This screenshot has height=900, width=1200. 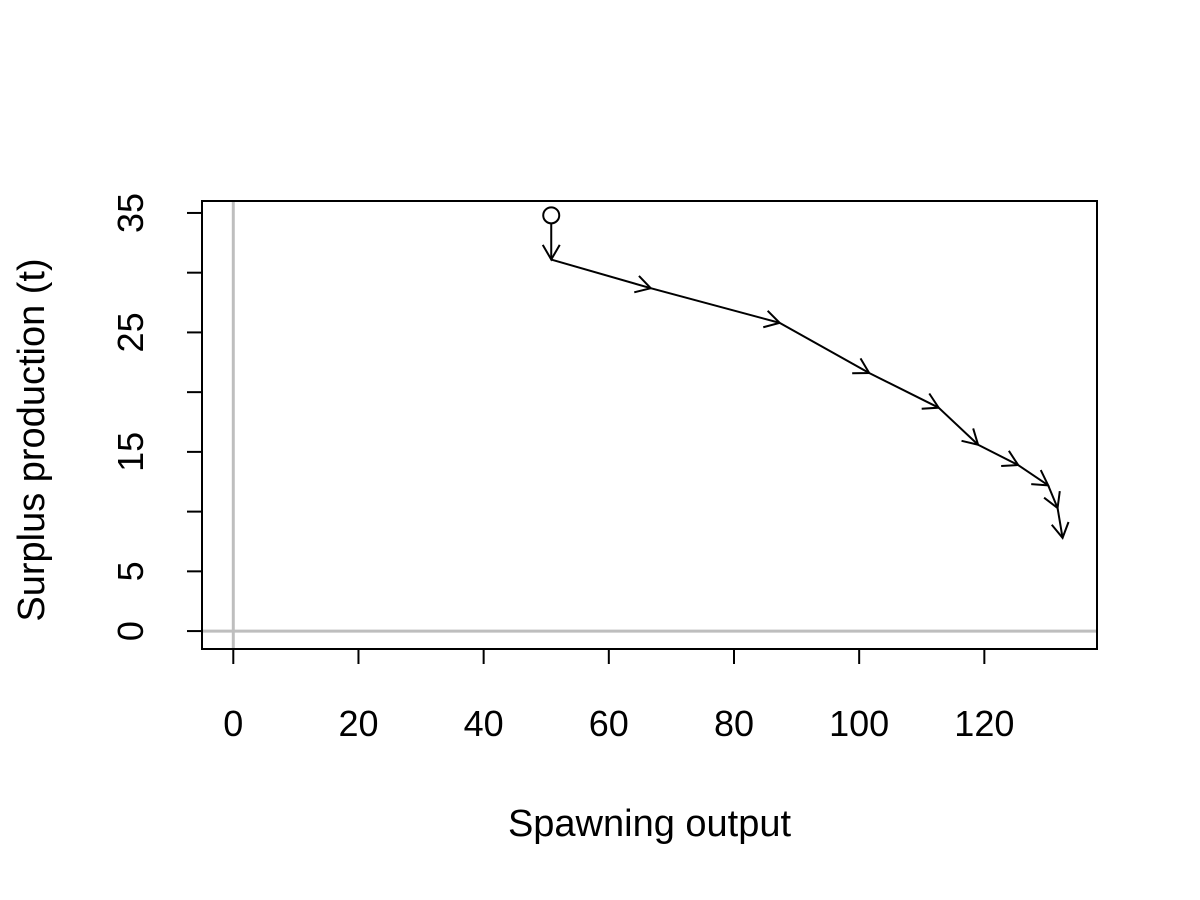 I want to click on y-axis: 0 5 15 25 35, so click(x=156, y=417).